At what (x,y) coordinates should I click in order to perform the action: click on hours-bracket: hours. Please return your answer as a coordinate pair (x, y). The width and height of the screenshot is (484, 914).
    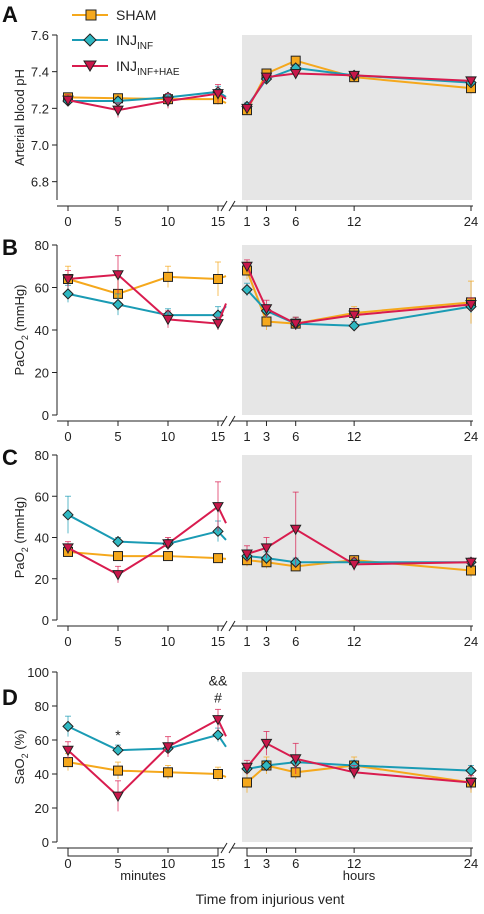
    Looking at the image, I should click on (359, 865).